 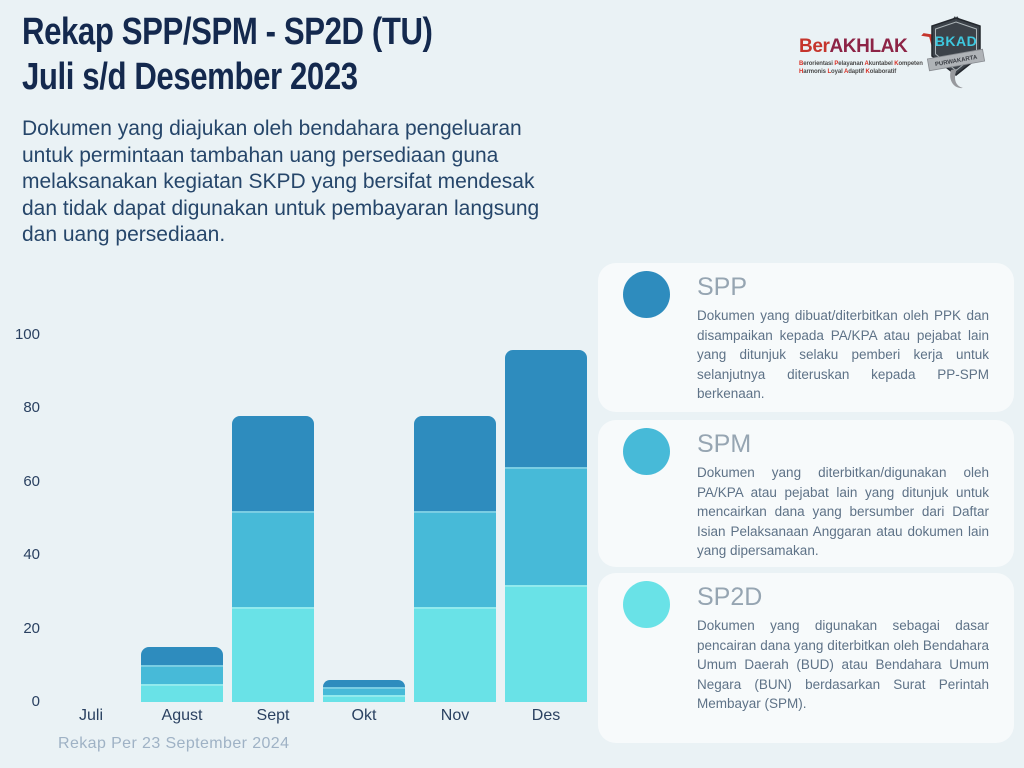 What do you see at coordinates (273, 715) in the screenshot?
I see `x-axis-label: Sept` at bounding box center [273, 715].